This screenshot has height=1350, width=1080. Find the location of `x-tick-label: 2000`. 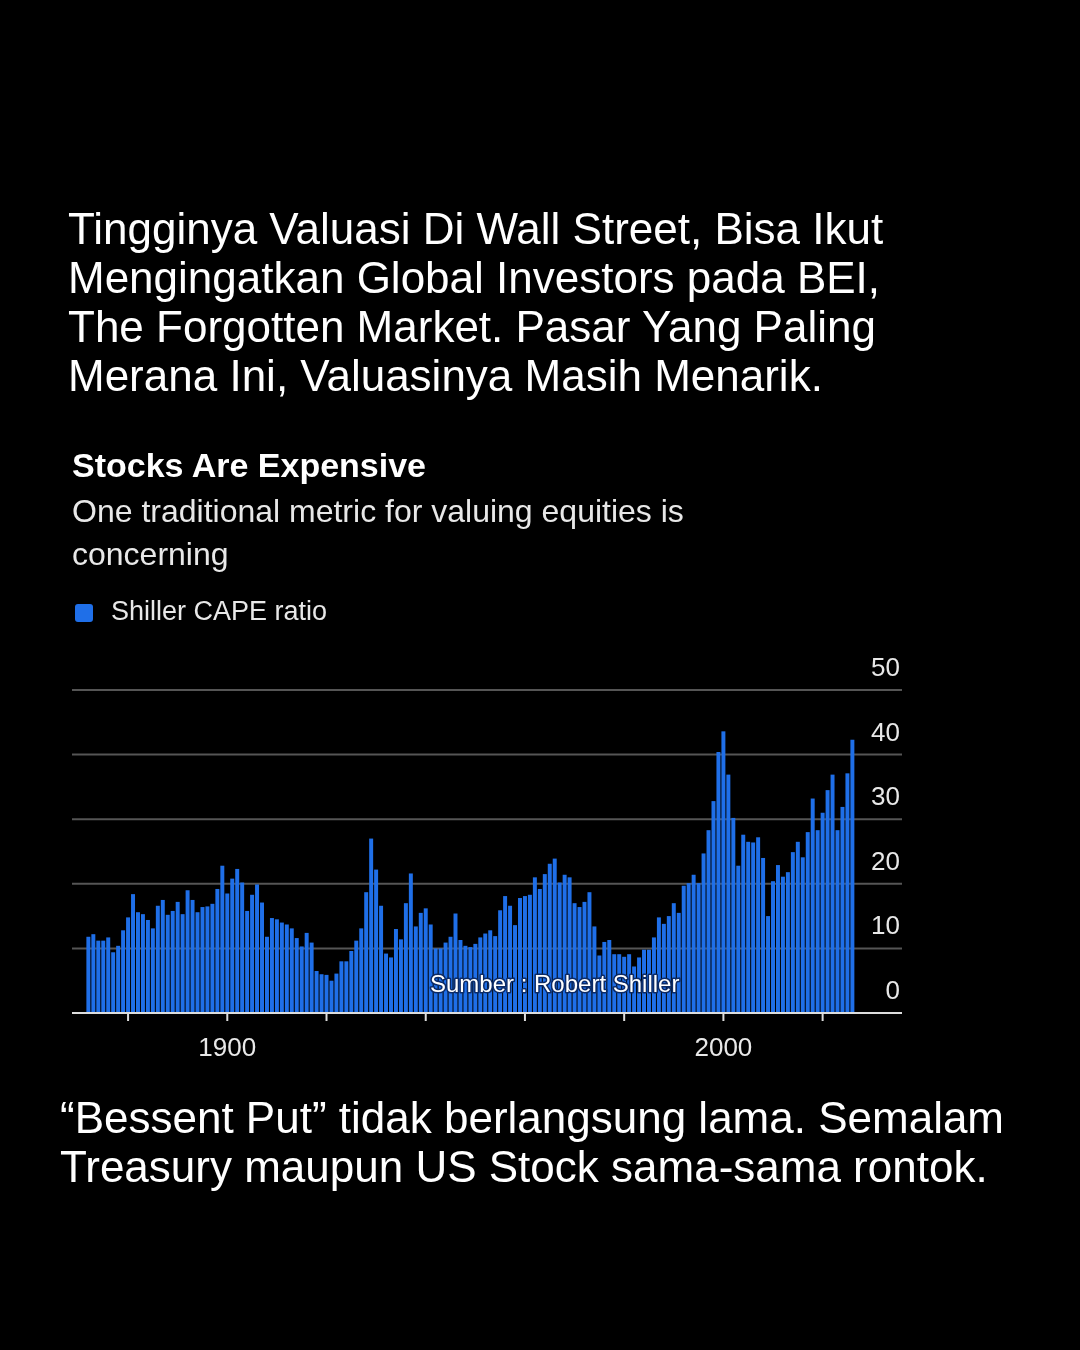

x-tick-label: 2000 is located at coordinates (723, 1047).